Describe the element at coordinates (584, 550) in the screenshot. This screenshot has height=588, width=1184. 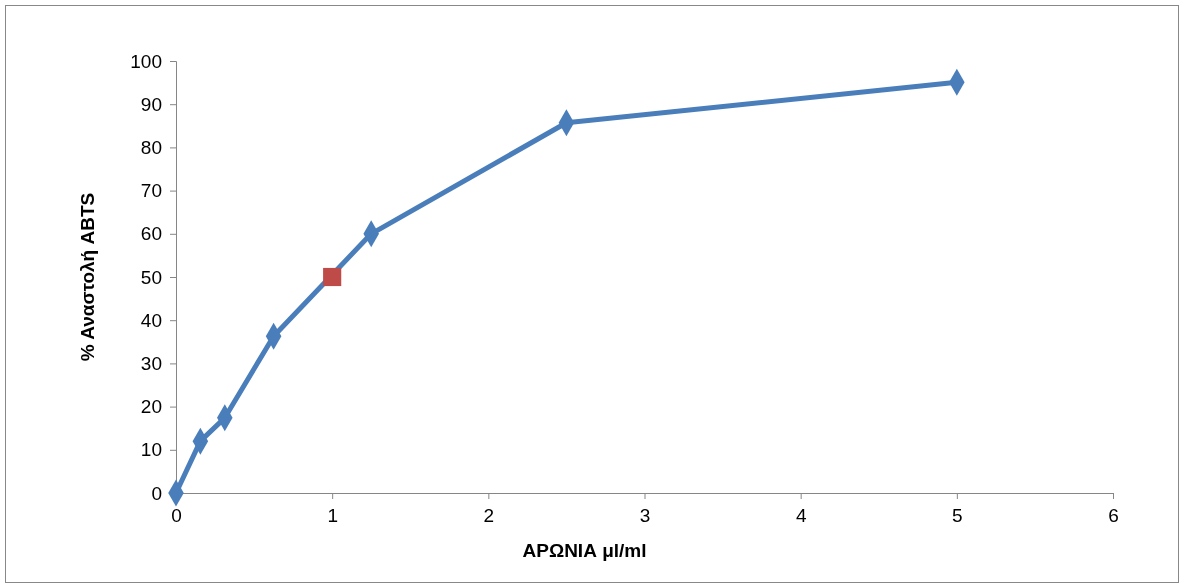
I see `x-axis-title: ΑΡΩΝΙΑ μl/ml` at that location.